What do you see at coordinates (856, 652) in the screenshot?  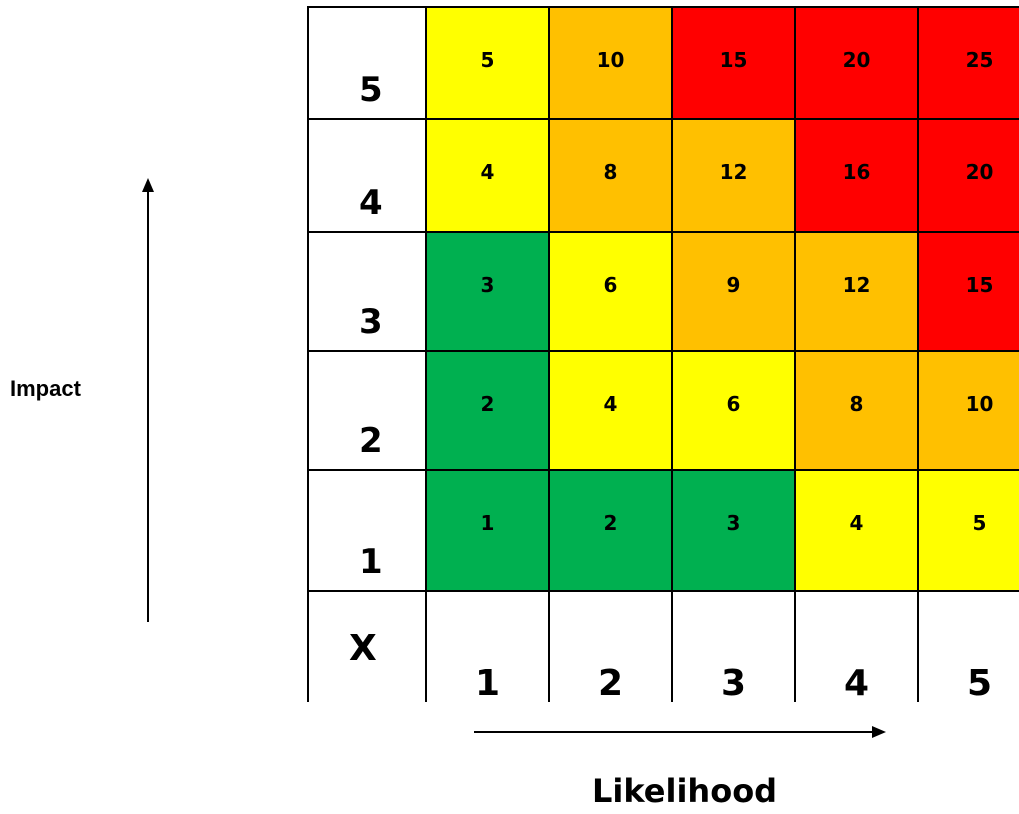 I see `likelihood-column-label-cell: 4` at bounding box center [856, 652].